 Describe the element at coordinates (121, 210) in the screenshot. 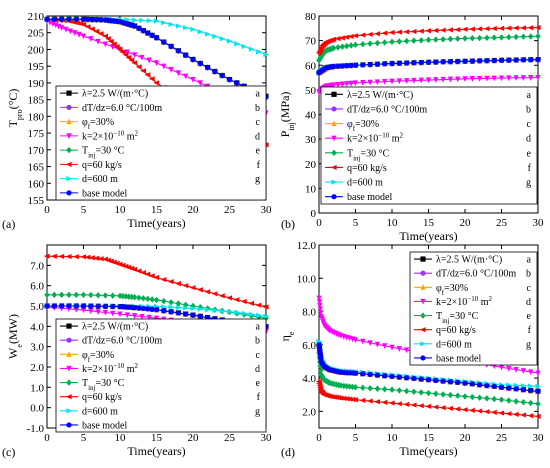

I see `x-tick-label: 10` at that location.